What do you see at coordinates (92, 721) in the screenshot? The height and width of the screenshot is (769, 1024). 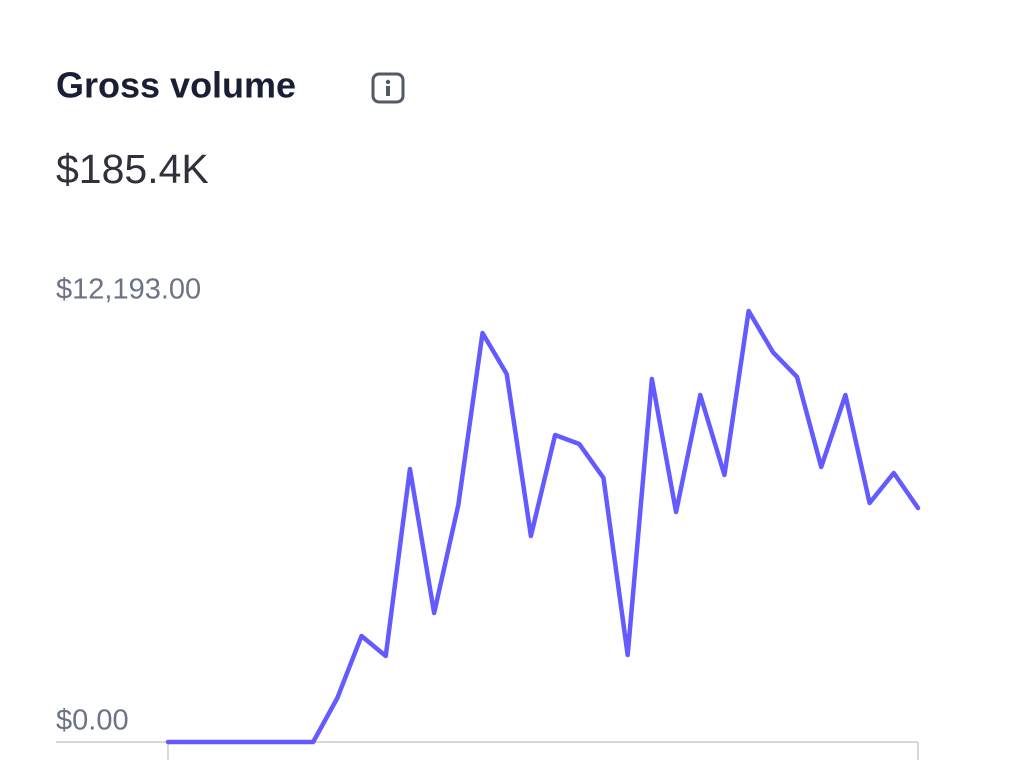 I see `y-tick-label: $0.00` at bounding box center [92, 721].